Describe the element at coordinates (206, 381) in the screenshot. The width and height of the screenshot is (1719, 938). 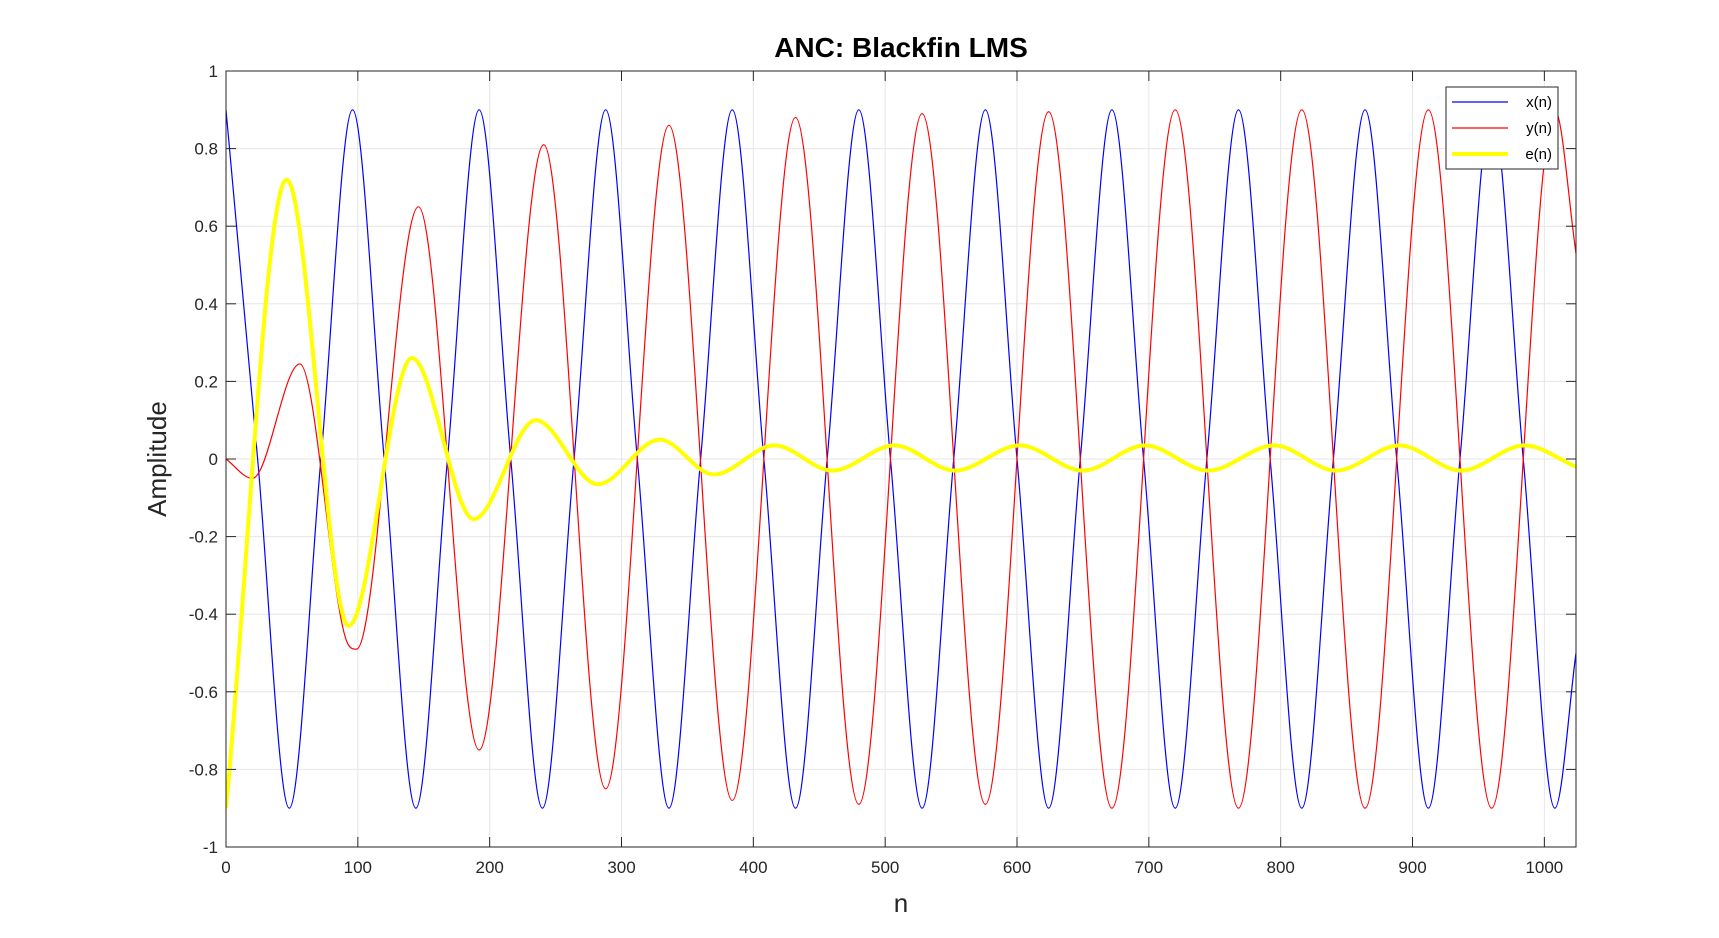
I see `y-tick-label: 0.2` at that location.